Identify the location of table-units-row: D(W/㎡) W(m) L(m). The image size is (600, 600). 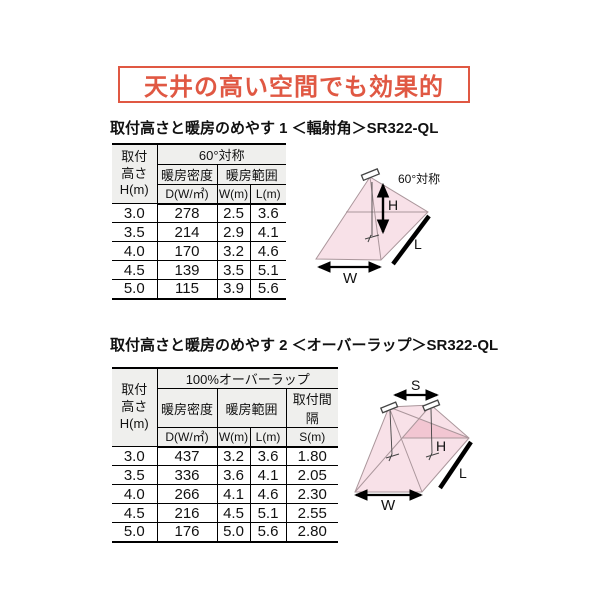
(199, 194).